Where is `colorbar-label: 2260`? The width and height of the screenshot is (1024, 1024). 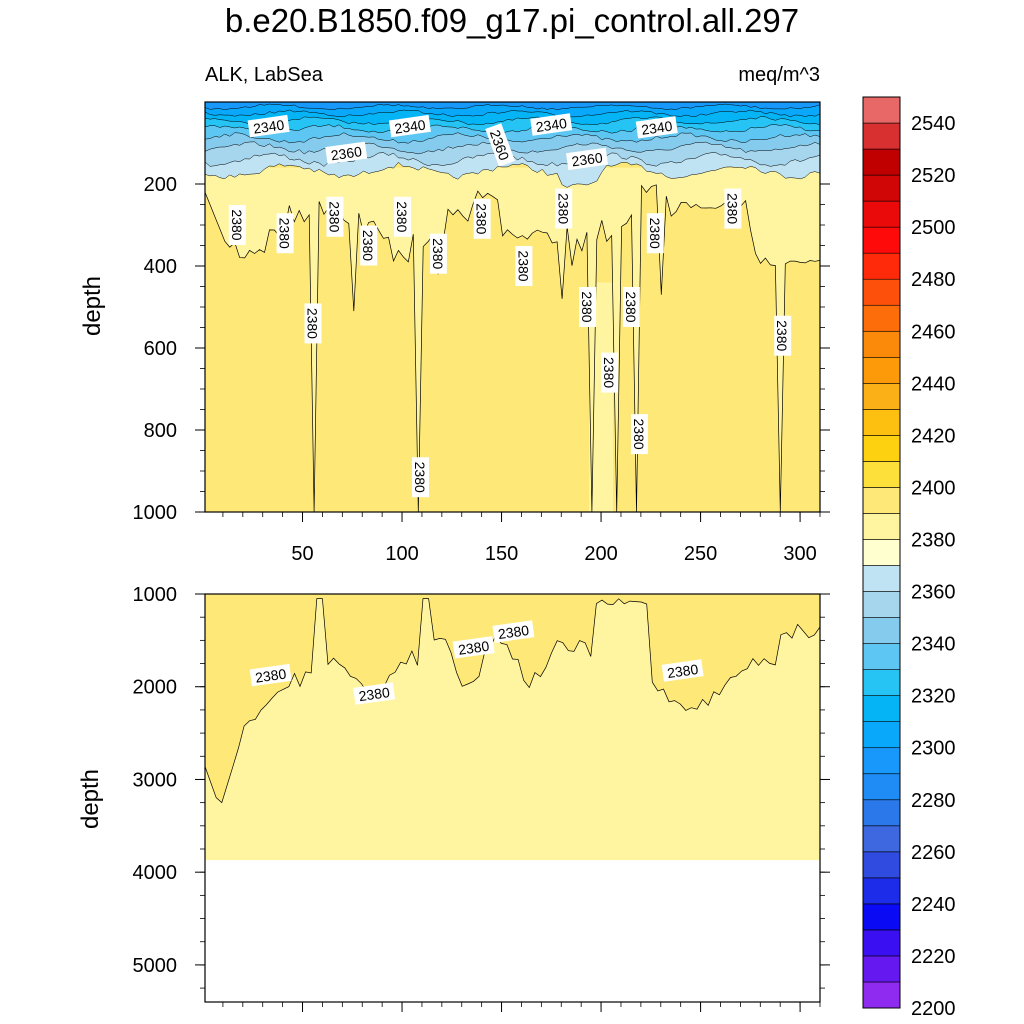
colorbar-label: 2260 is located at coordinates (933, 853).